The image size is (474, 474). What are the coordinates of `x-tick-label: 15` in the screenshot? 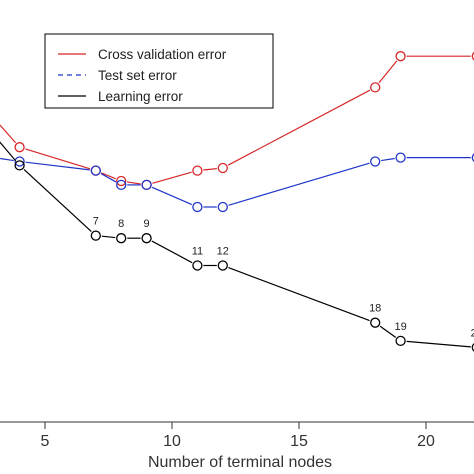 It's located at (299, 441).